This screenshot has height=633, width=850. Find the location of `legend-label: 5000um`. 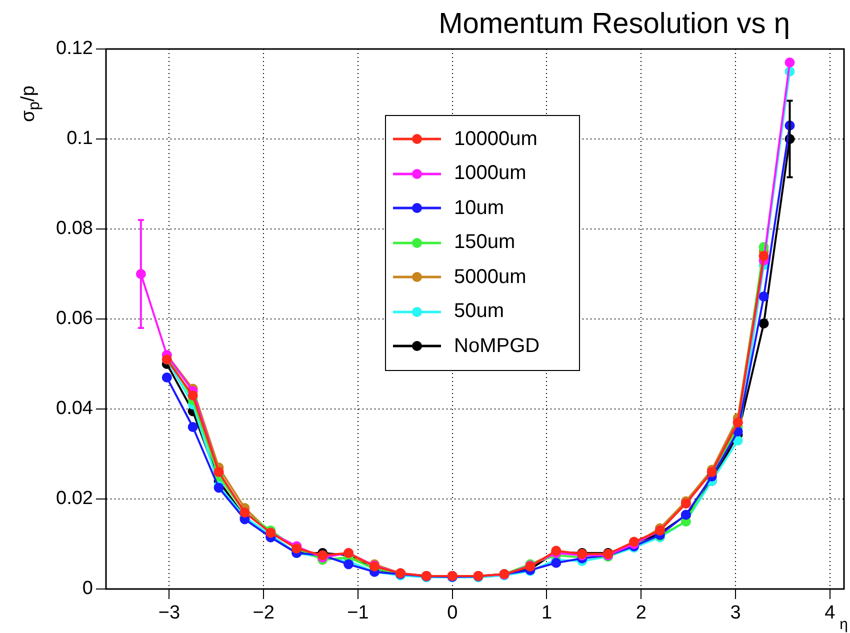

legend-label: 5000um is located at coordinates (490, 277).